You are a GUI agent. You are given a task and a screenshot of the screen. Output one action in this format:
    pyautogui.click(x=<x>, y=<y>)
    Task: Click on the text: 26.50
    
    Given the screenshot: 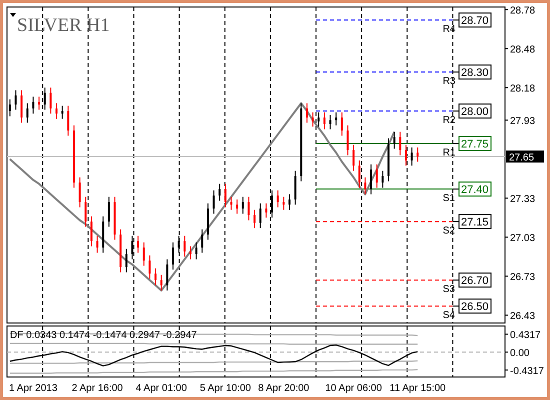 What is the action you would take?
    pyautogui.click(x=475, y=307)
    